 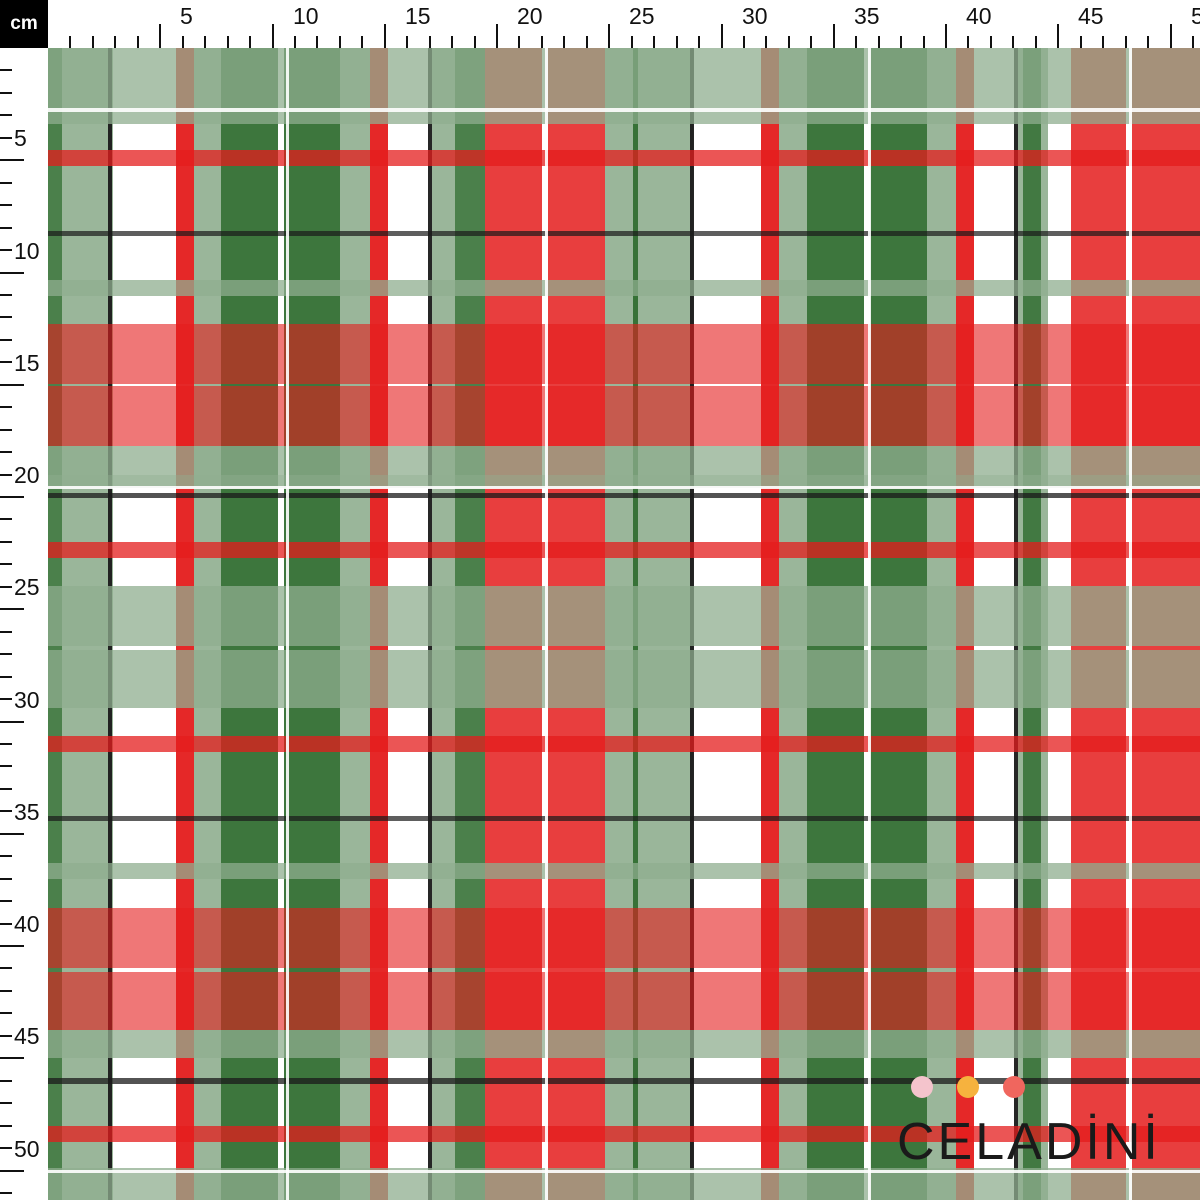 I want to click on ruler-unit-label: cm, so click(x=24, y=24).